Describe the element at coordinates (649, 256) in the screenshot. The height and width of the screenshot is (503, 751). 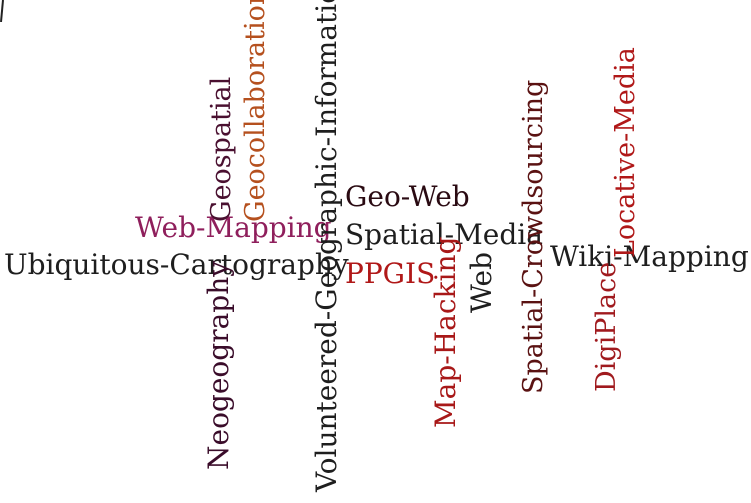
I see `word-wiki-mapping: Wiki-Mapping` at that location.